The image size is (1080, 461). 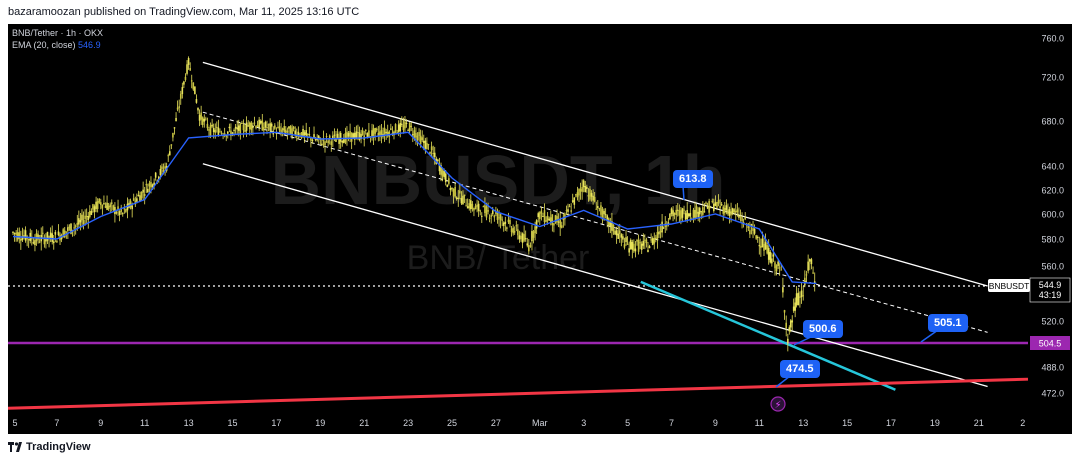 I want to click on teal-support-line, so click(x=768, y=335).